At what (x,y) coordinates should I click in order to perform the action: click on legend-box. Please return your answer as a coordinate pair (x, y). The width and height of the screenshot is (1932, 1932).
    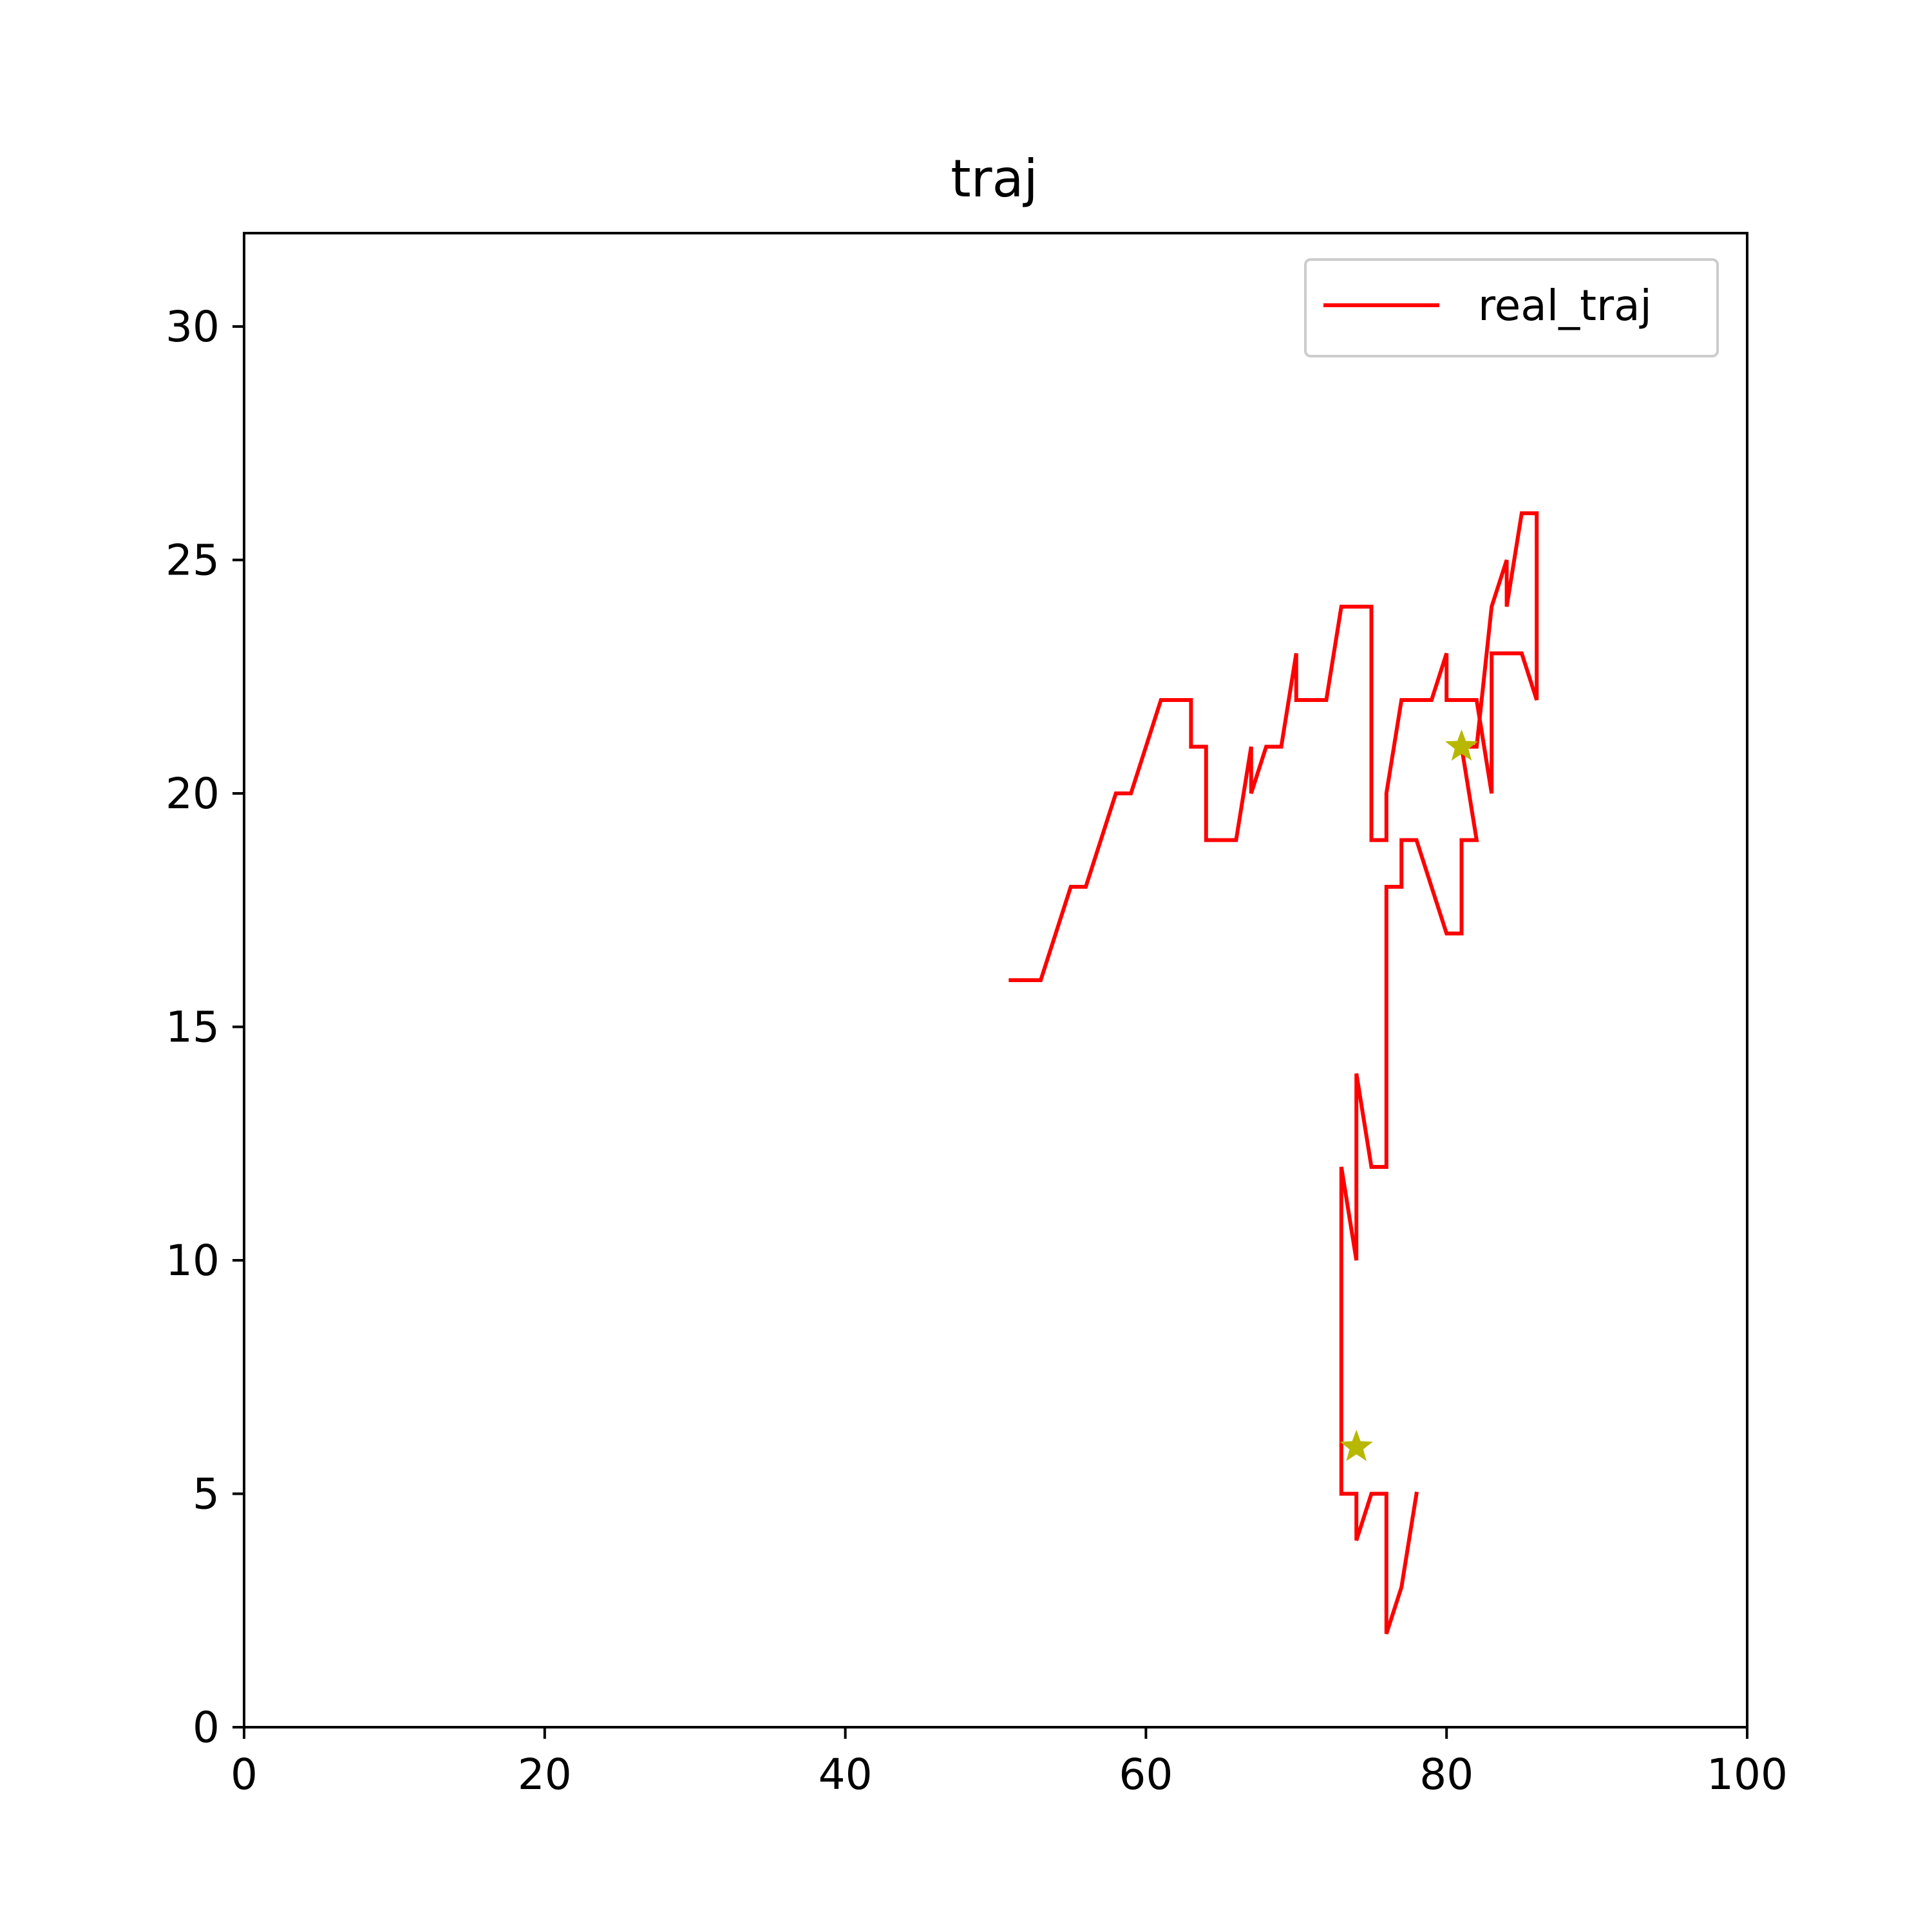
    Looking at the image, I should click on (1512, 307).